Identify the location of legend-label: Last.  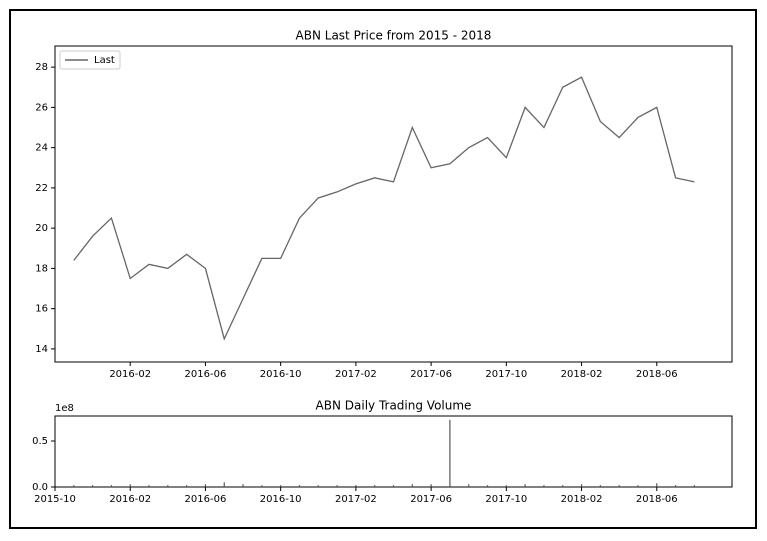
(104, 60).